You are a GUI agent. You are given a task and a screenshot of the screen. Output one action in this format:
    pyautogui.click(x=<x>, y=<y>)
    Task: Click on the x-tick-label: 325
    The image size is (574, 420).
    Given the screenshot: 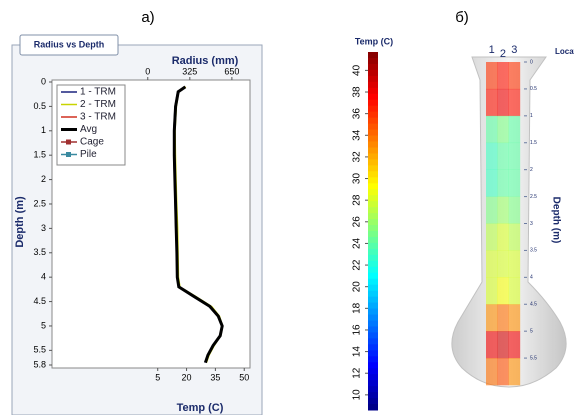 What is the action you would take?
    pyautogui.click(x=189, y=71)
    